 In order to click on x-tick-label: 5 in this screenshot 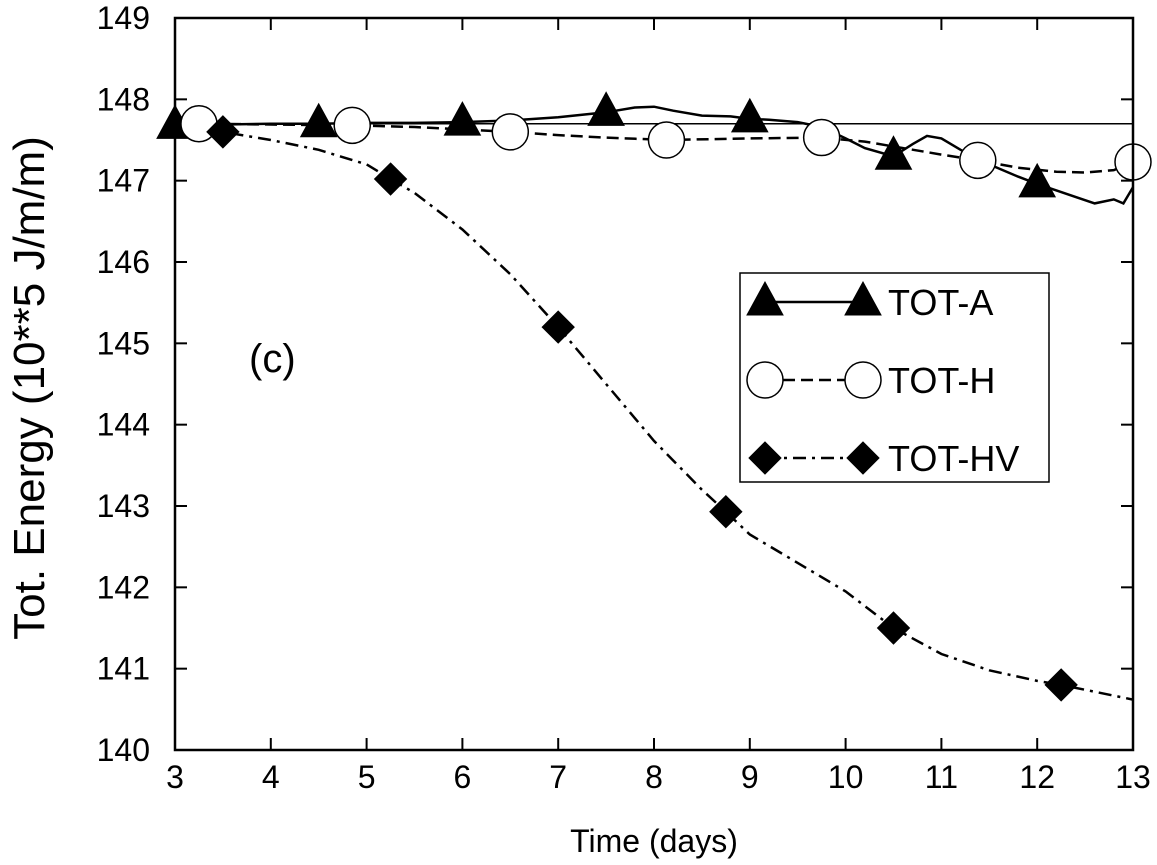, I will do `click(367, 777)`.